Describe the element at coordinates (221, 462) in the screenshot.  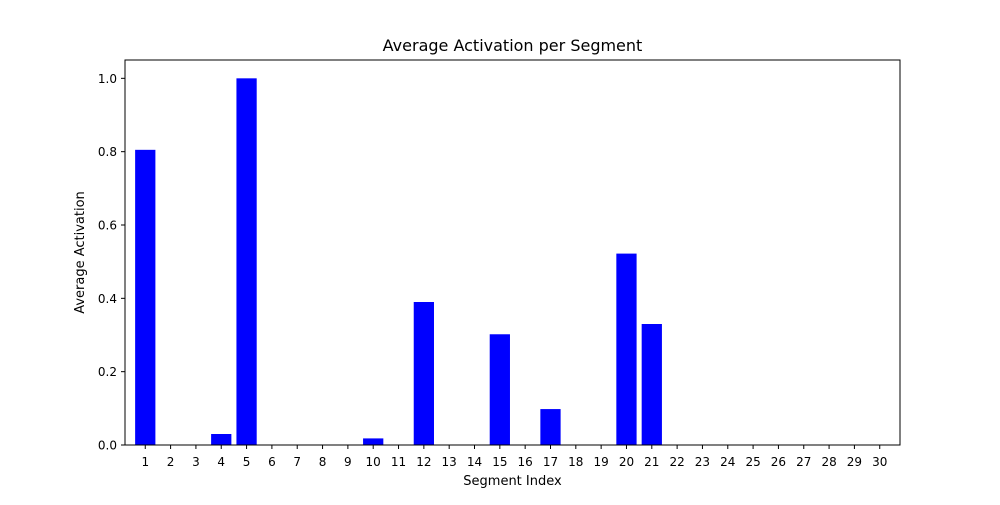
I see `x-tick-label: 4` at that location.